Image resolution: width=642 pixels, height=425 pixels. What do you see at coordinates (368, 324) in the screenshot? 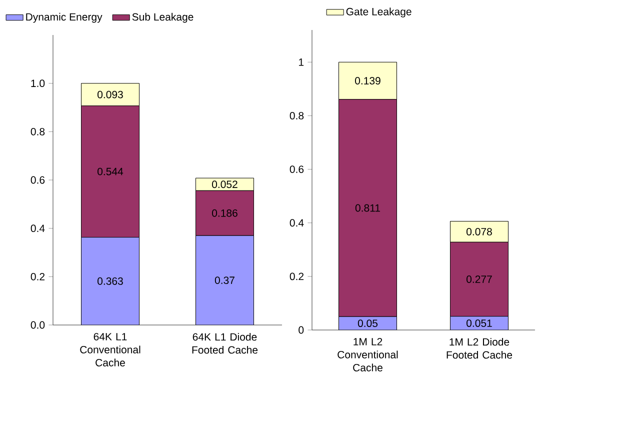
I see `data-label: 0.05` at bounding box center [368, 324].